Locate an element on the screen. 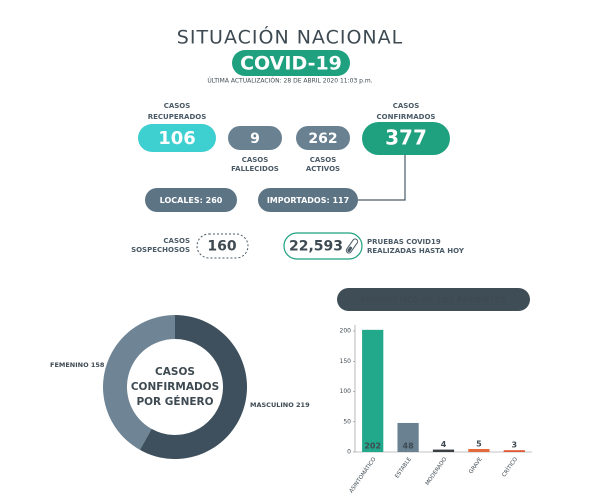  data-label: 202 is located at coordinates (372, 446).